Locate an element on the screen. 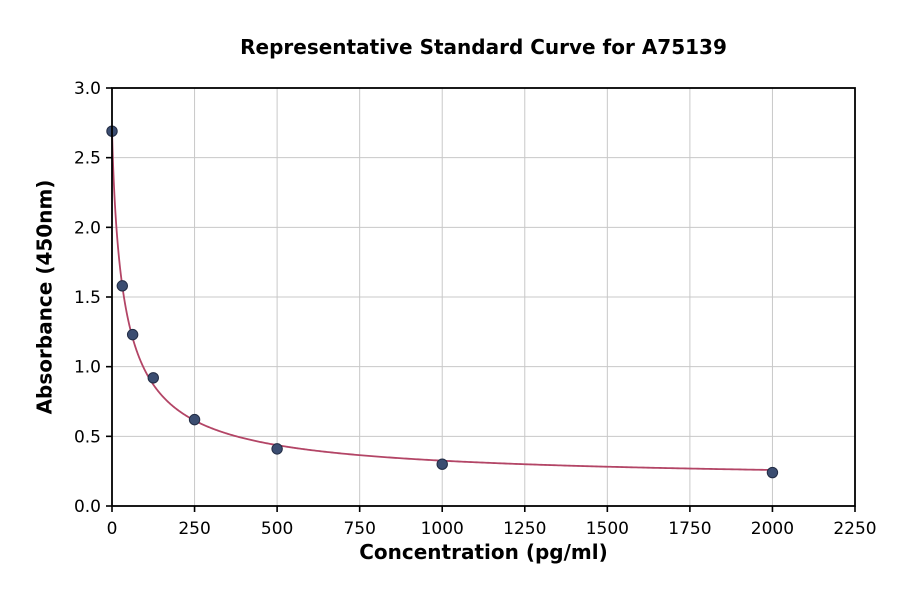 Image resolution: width=900 pixels, height=594 pixels. x-tick-label: 750 is located at coordinates (359, 529).